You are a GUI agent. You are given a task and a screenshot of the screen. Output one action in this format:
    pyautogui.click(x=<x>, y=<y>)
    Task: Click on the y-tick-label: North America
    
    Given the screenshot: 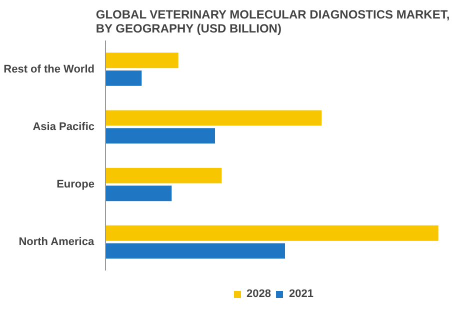 What is the action you would take?
    pyautogui.click(x=56, y=242)
    